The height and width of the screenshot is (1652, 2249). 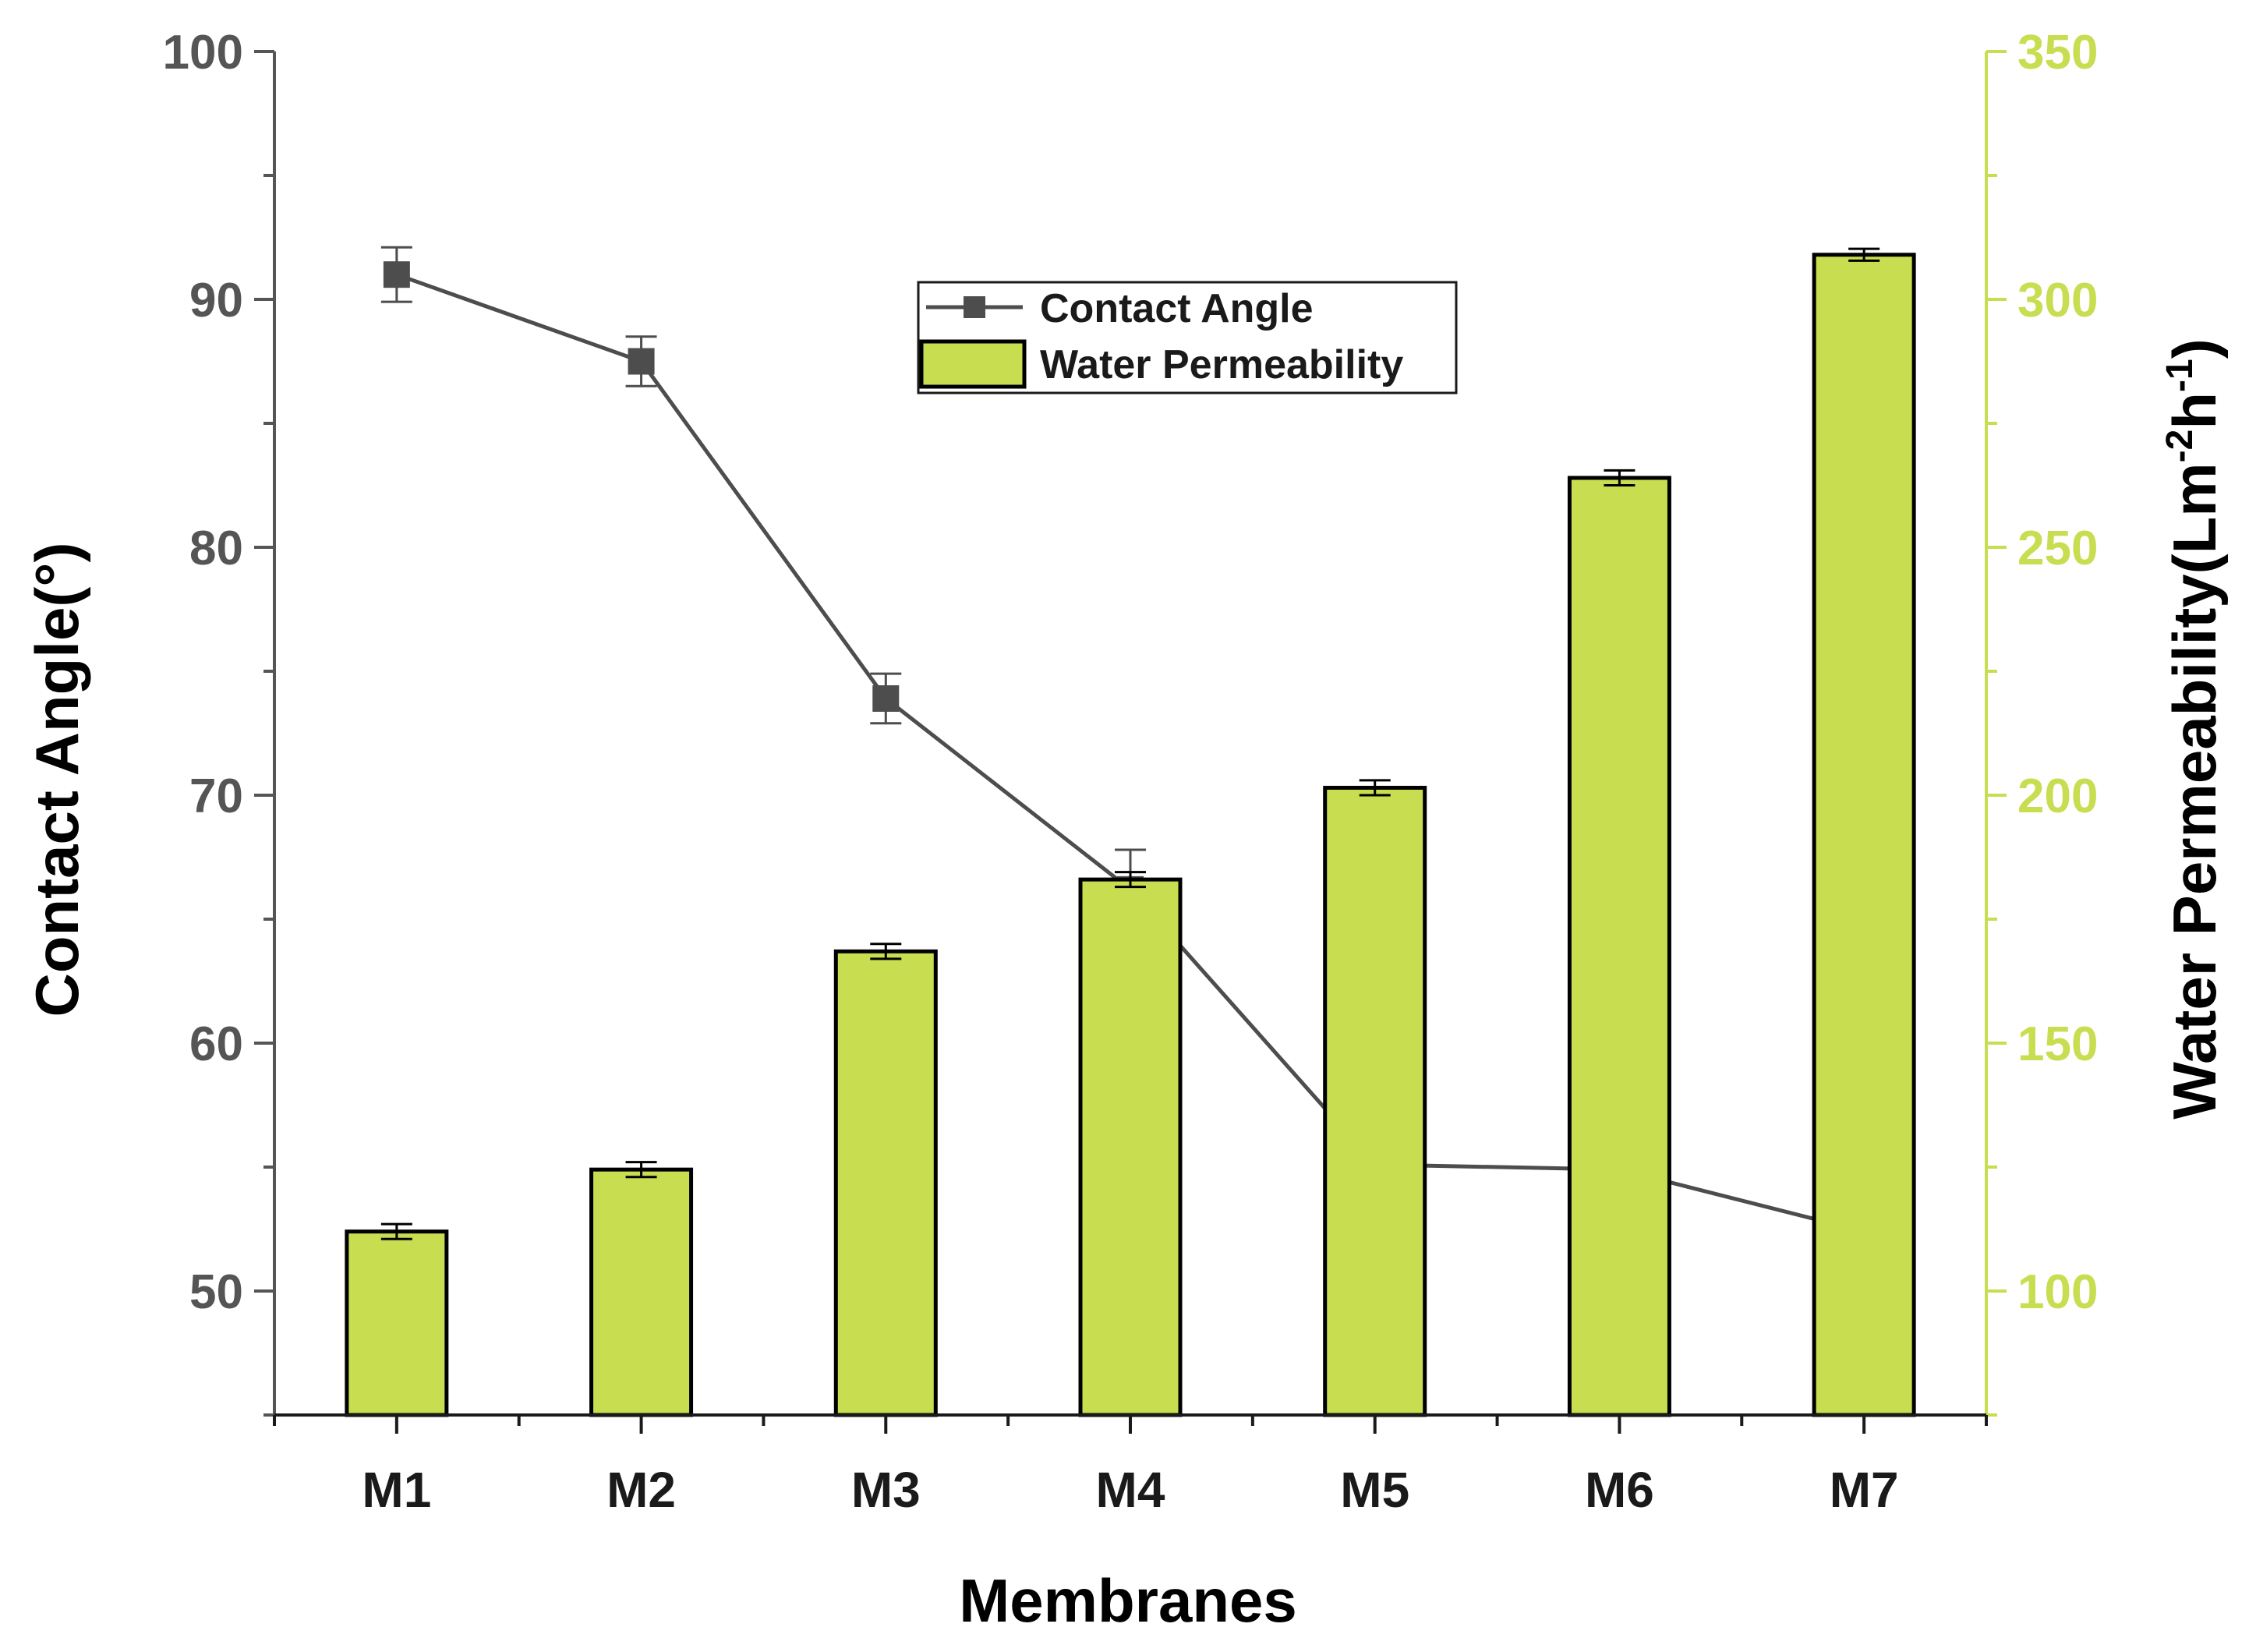 I want to click on y-axis-right-title-close: ), so click(x=2194, y=348).